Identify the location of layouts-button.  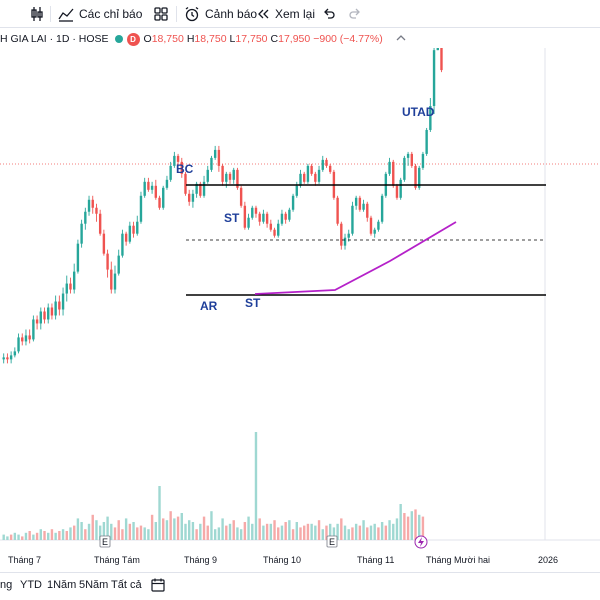
(161, 14).